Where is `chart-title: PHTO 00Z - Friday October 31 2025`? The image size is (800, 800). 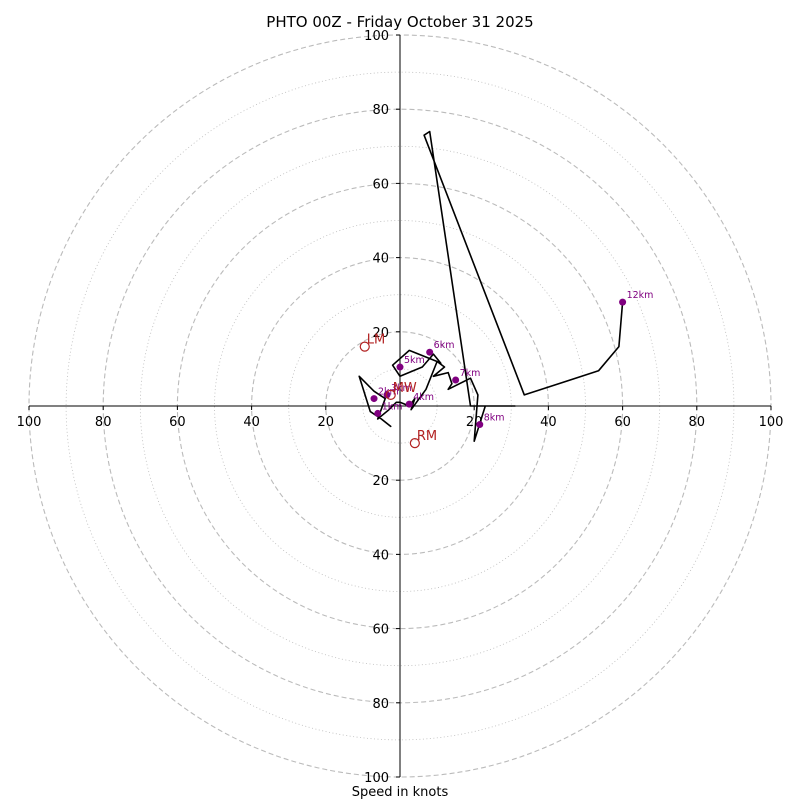
chart-title: PHTO 00Z - Friday October 31 2025 is located at coordinates (399, 22).